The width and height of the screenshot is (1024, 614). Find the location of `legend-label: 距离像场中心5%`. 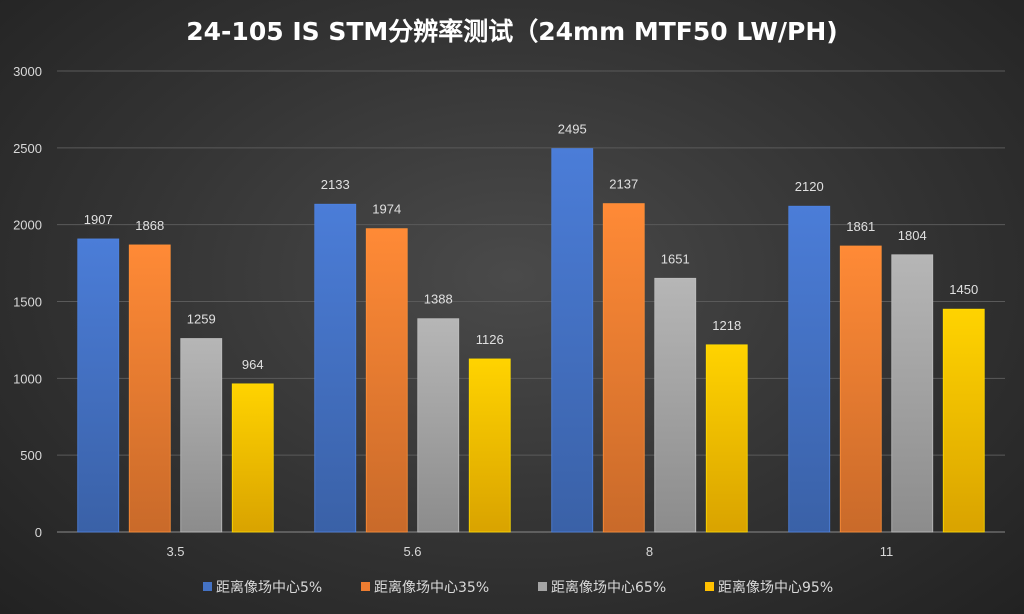

legend-label: 距离像场中心5% is located at coordinates (269, 587).